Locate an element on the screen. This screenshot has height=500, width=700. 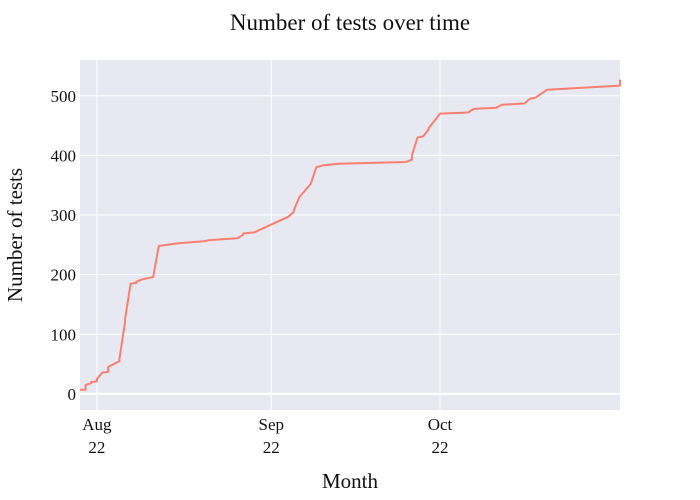
x-tick-label-sep: Sep 22 is located at coordinates (272, 436).